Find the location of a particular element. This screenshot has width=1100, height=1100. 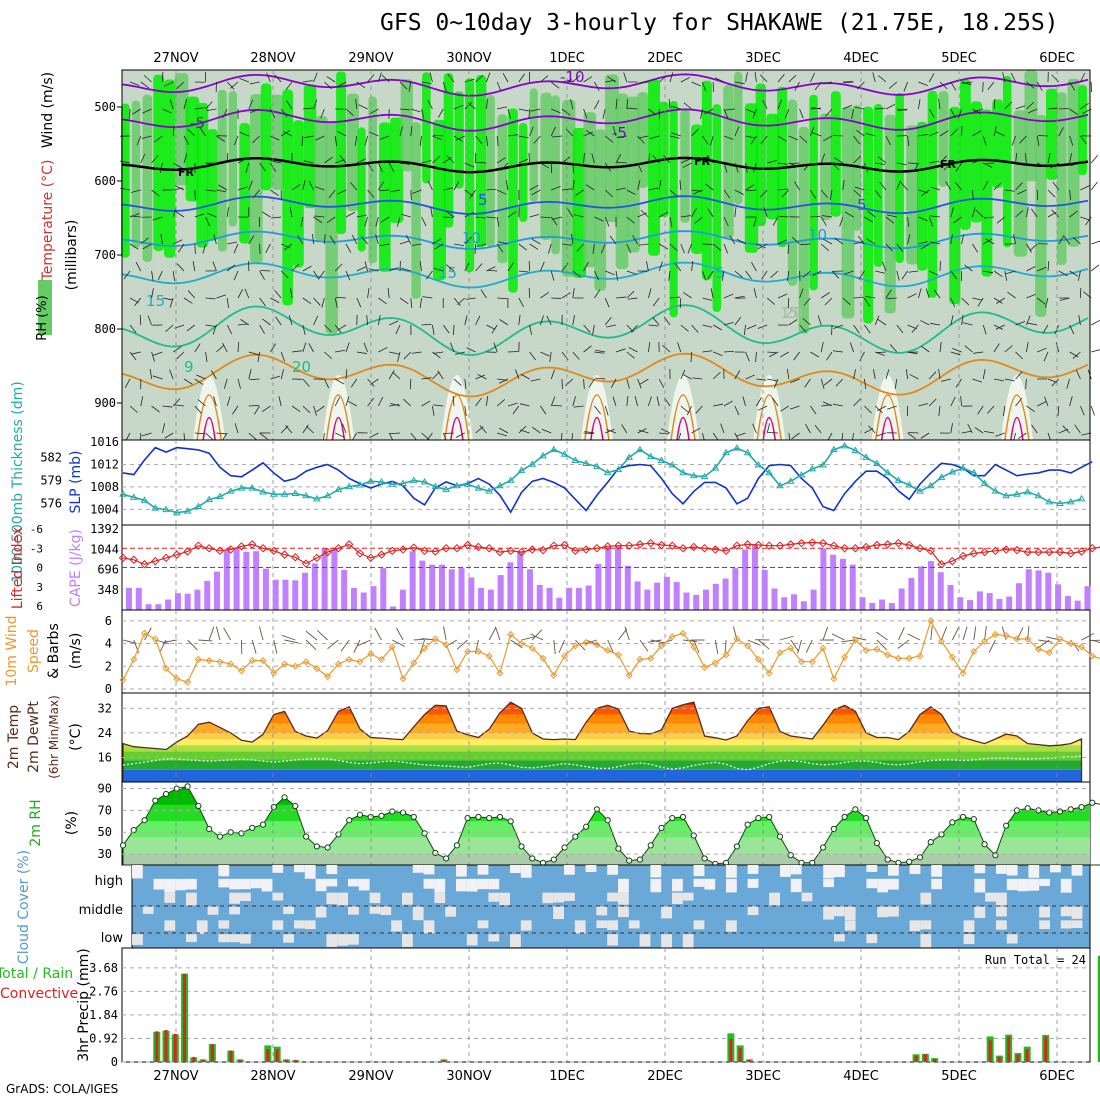

cape-tick: 1392 is located at coordinates (104, 529).